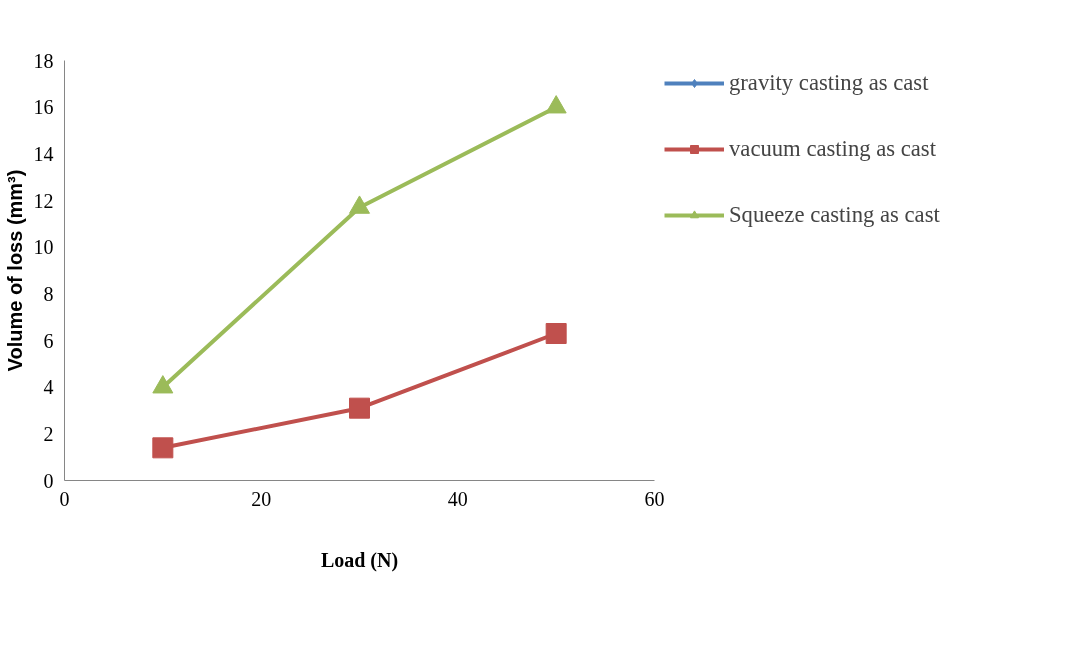  Describe the element at coordinates (359, 560) in the screenshot. I see `x-axis-title: Load (N)` at that location.